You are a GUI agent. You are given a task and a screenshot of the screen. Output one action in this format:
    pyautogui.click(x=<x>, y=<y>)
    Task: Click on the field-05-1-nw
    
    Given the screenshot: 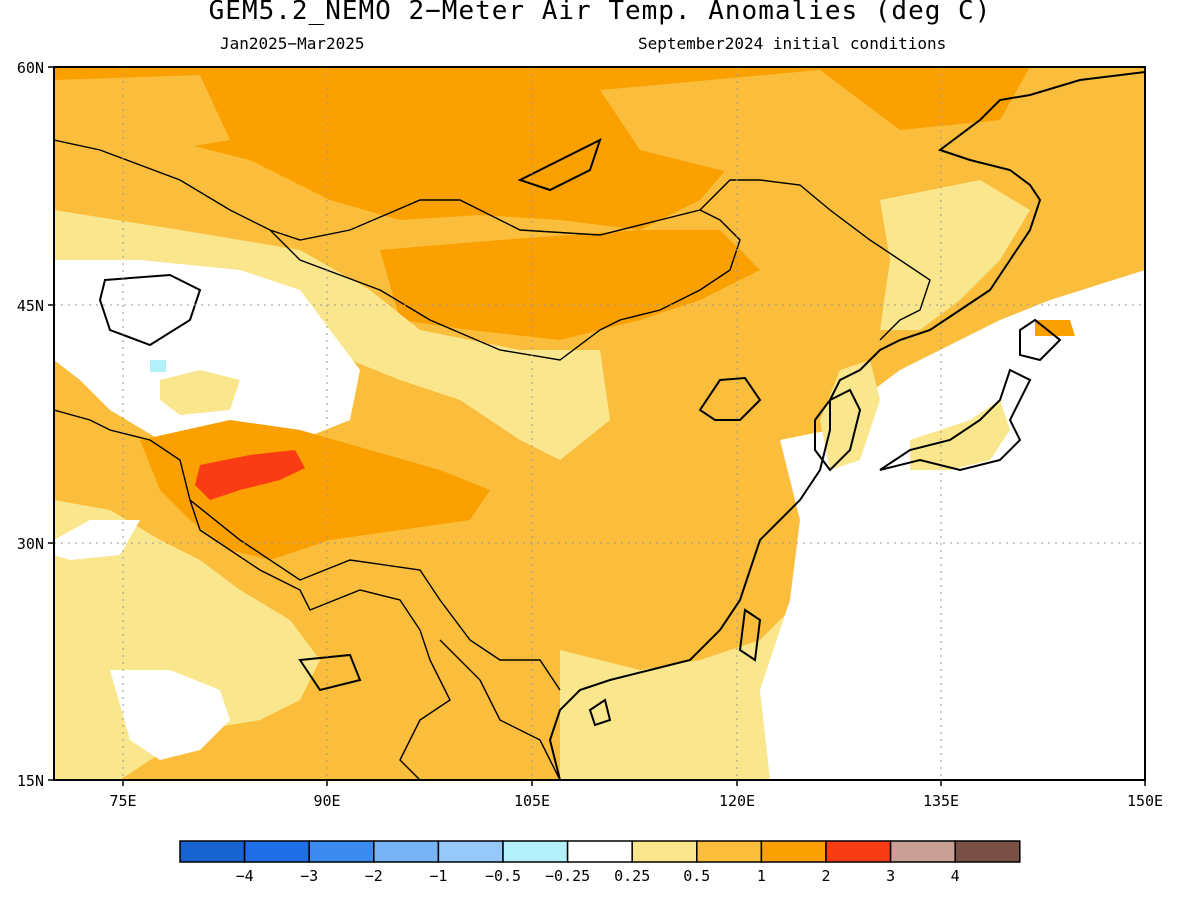 What is the action you would take?
    pyautogui.click(x=142, y=112)
    